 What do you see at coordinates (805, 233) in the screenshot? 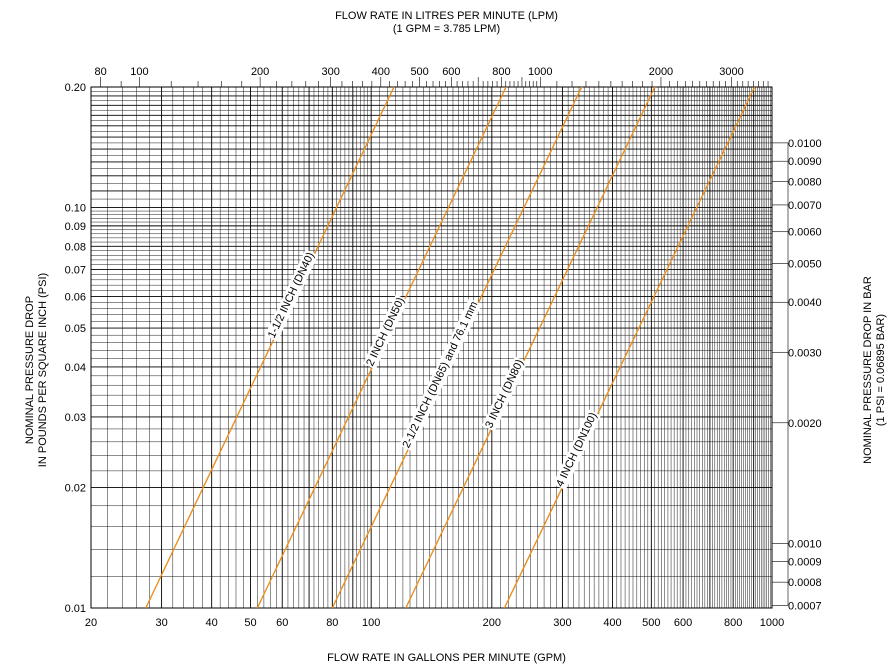
I see `right-axis-tick-label: 0.0060` at bounding box center [805, 233].